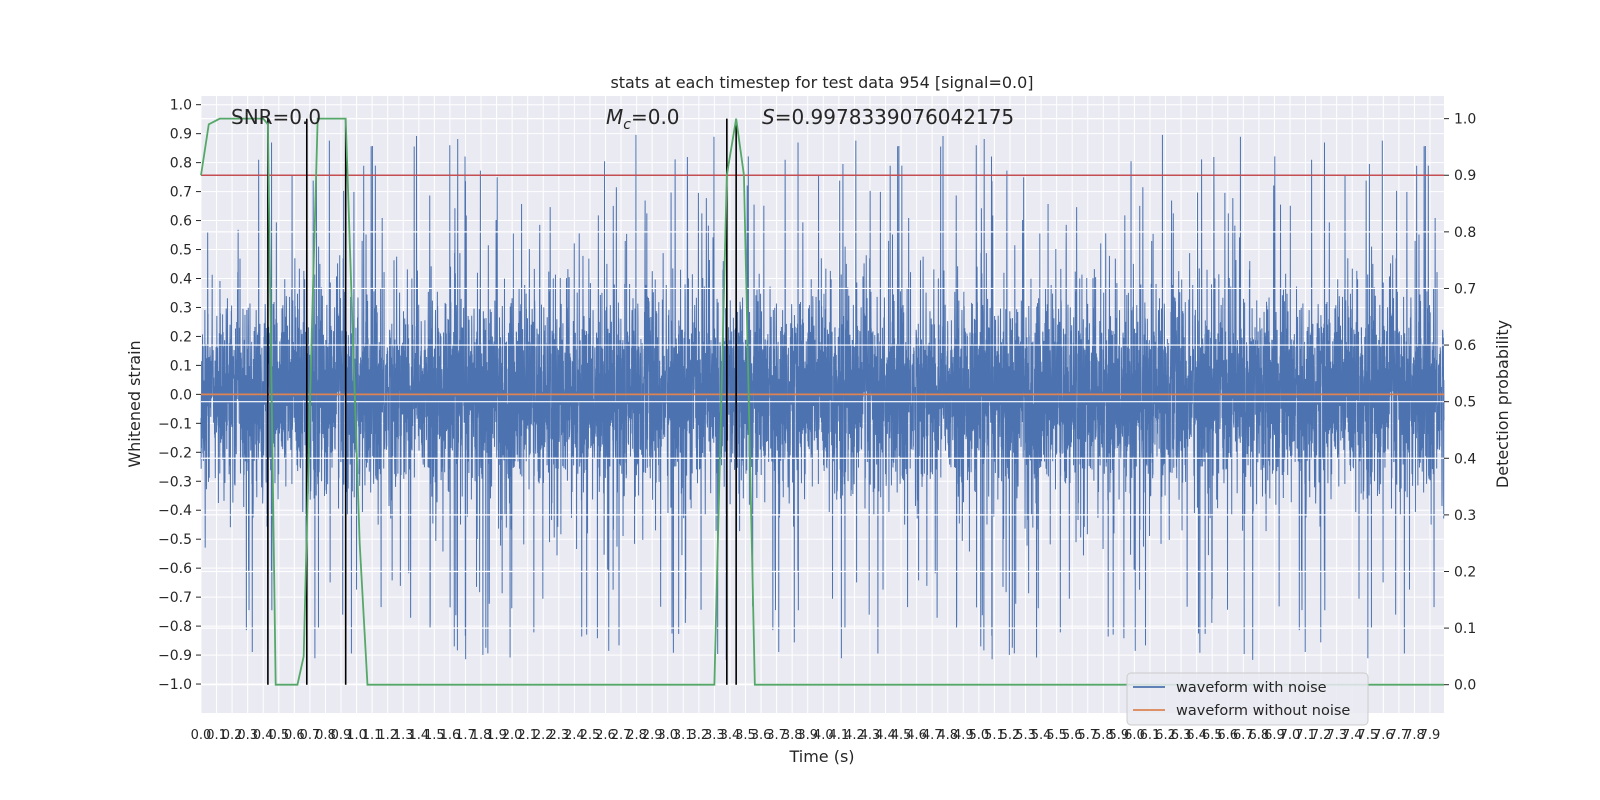 This screenshot has width=1600, height=800. I want to click on x-tick-label: 3.0, so click(667, 735).